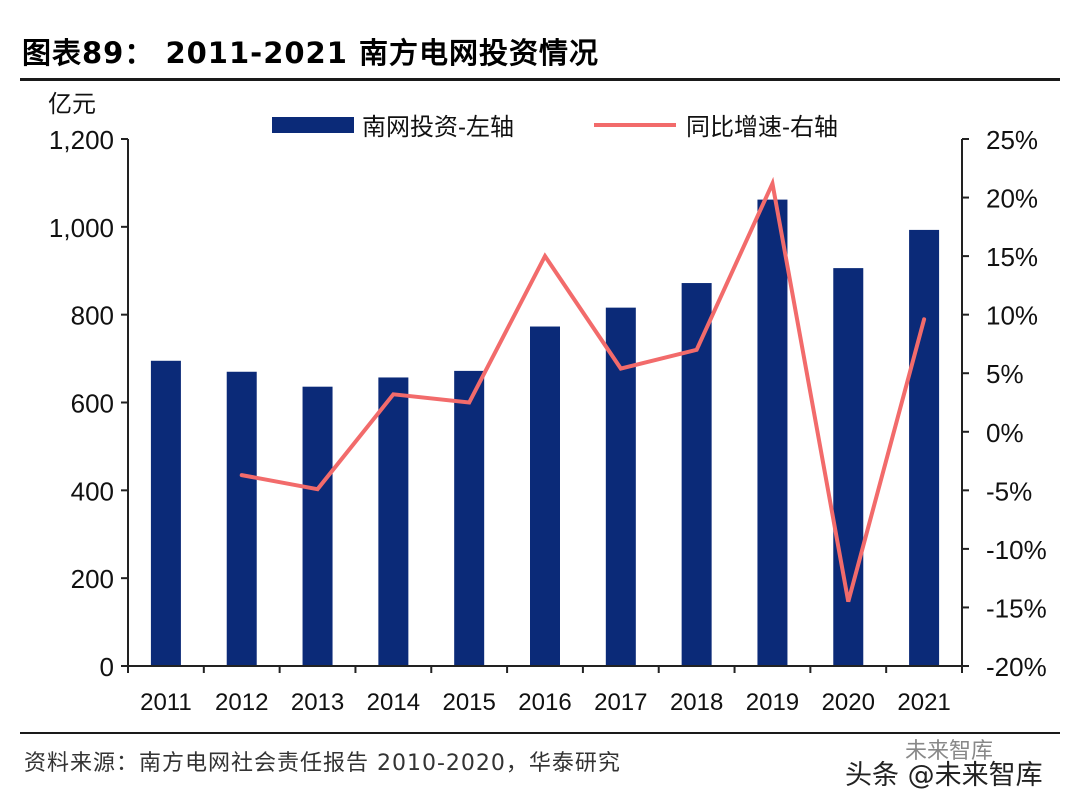 The image size is (1080, 809). Describe the element at coordinates (696, 474) in the screenshot. I see `bar-2018` at that location.